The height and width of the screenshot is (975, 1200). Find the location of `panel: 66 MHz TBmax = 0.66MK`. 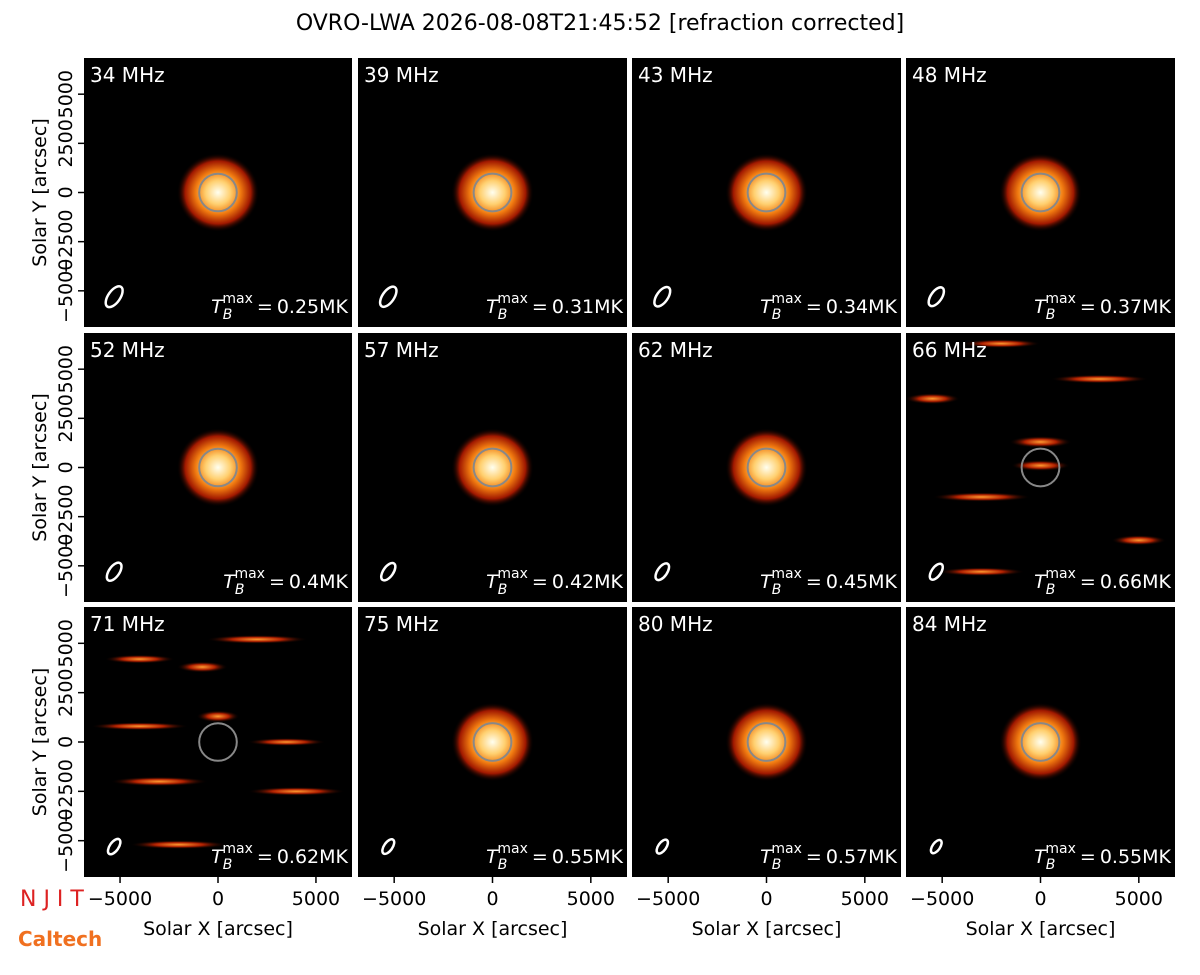

panel: 66 MHz TBmax = 0.66MK is located at coordinates (1040, 467).